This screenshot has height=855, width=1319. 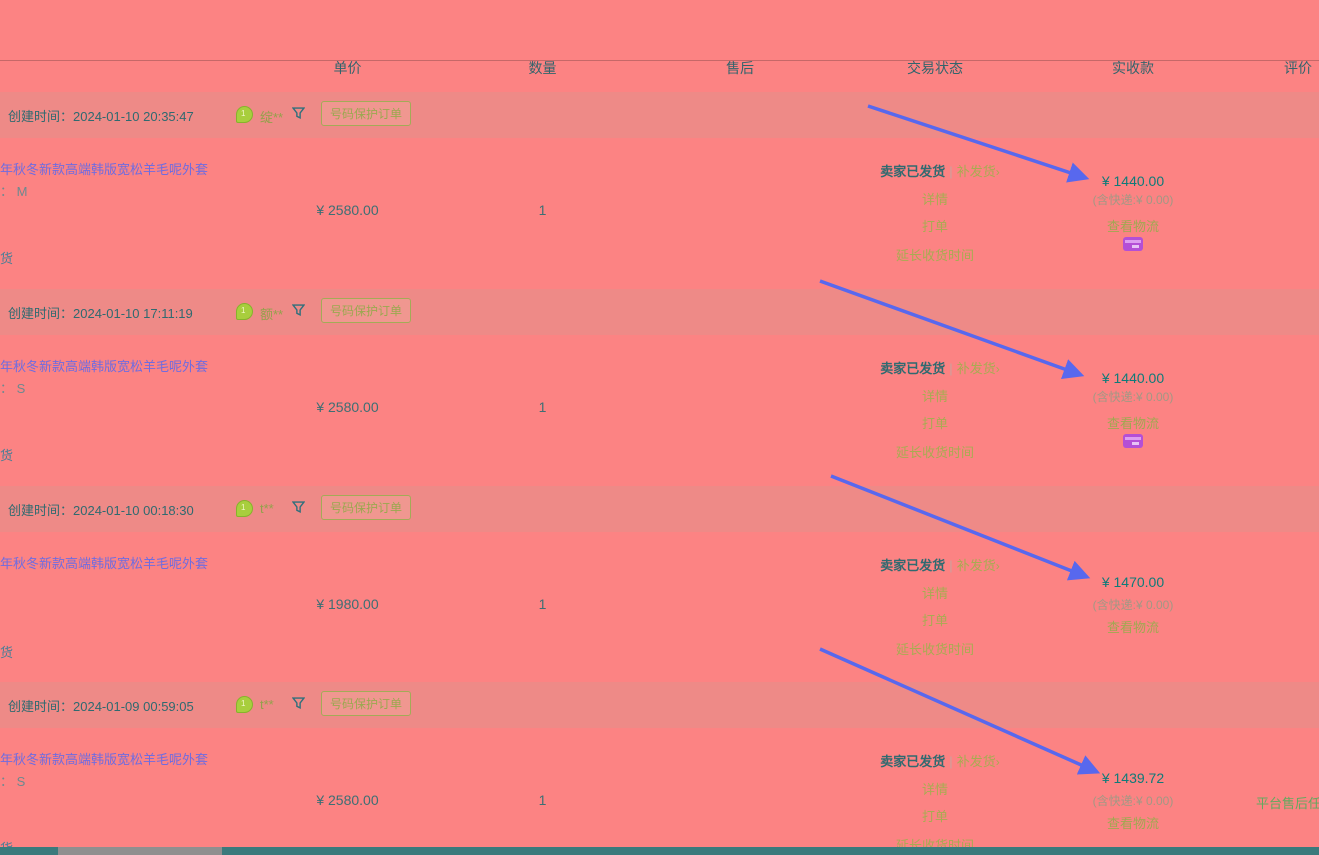 I want to click on received-amount-value: ¥ 1470.00, so click(x=1133, y=582).